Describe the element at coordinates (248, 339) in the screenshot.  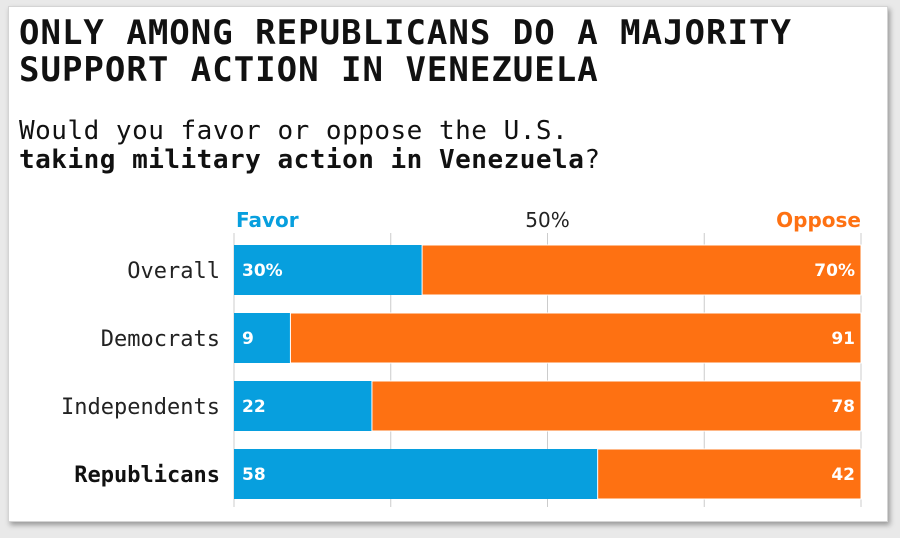
I see `data-label-favor-democrats: 9` at that location.